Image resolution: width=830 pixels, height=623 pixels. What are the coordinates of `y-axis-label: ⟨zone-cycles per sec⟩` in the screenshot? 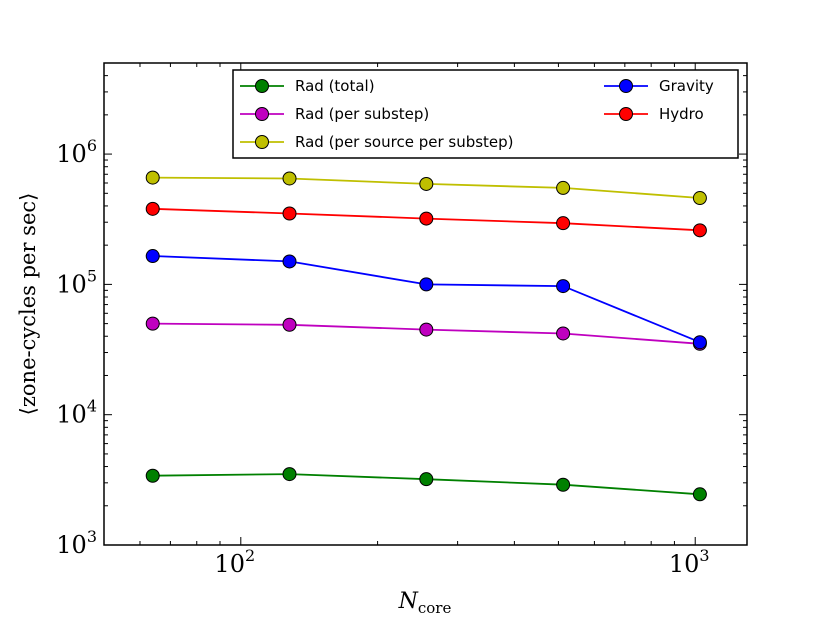 It's located at (28, 304).